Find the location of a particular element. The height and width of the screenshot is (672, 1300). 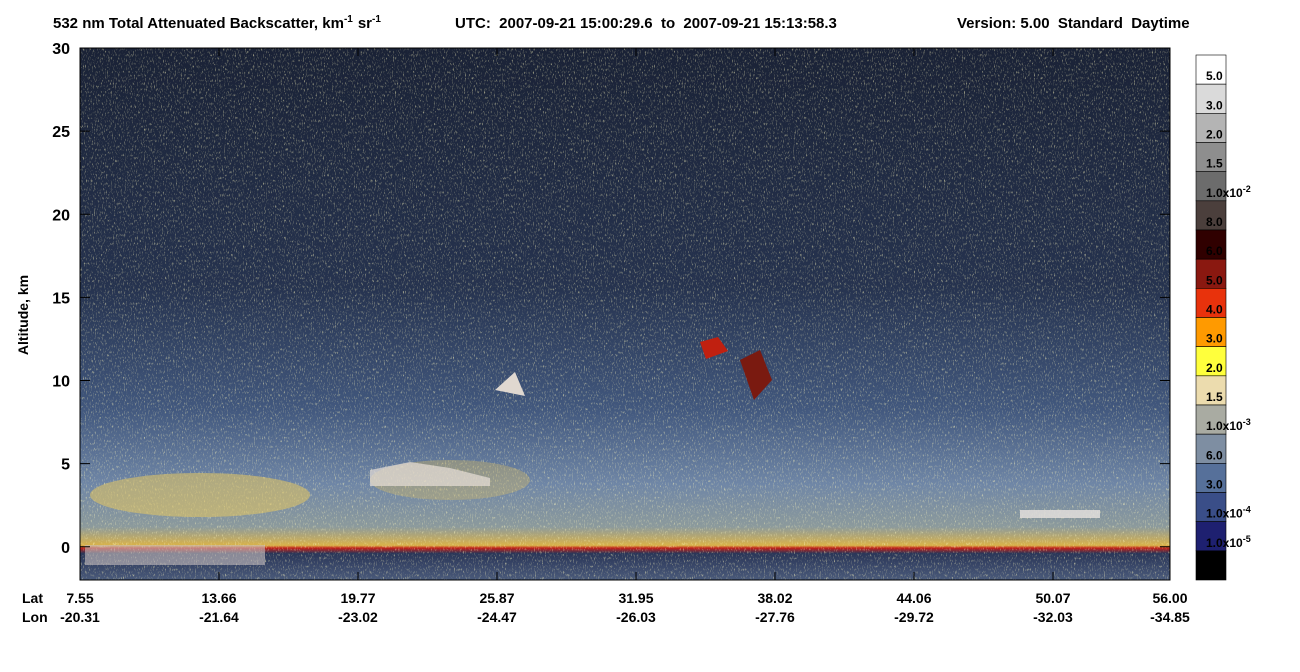

lat-tick-label: 19.77 is located at coordinates (357, 598).